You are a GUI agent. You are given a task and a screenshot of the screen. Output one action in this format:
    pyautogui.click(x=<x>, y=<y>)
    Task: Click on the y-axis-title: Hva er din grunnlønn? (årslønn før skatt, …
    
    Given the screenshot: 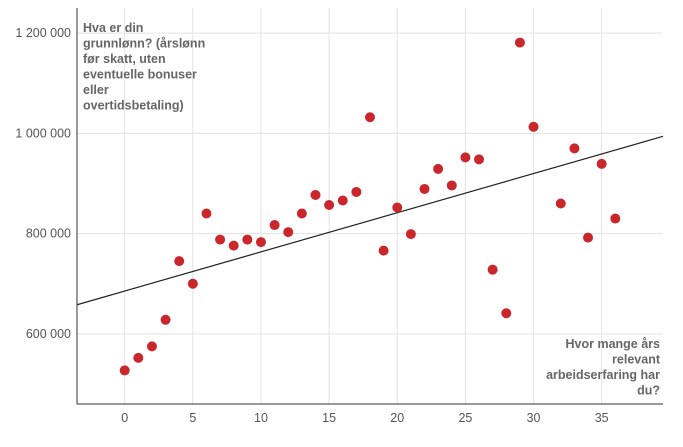 What is the action you would take?
    pyautogui.click(x=144, y=67)
    